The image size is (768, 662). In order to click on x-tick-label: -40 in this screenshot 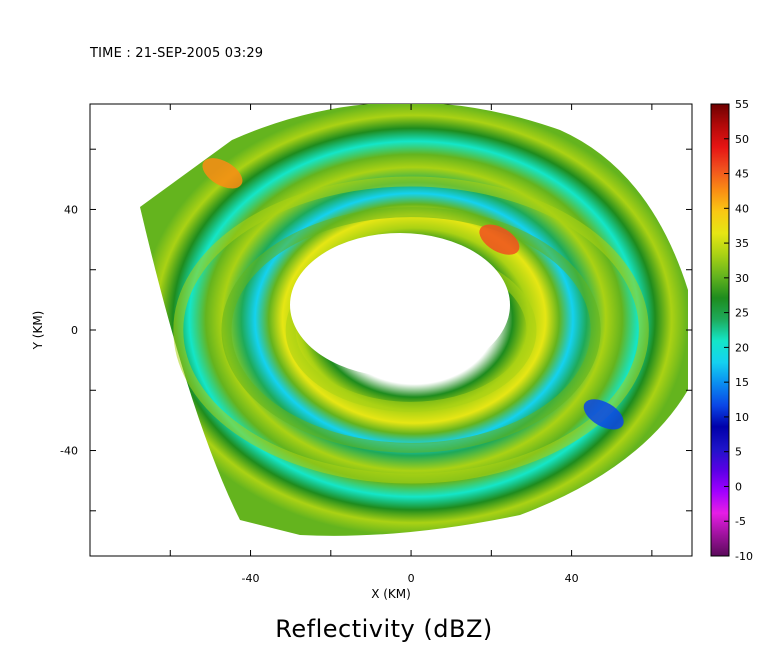, I will do `click(251, 578)`.